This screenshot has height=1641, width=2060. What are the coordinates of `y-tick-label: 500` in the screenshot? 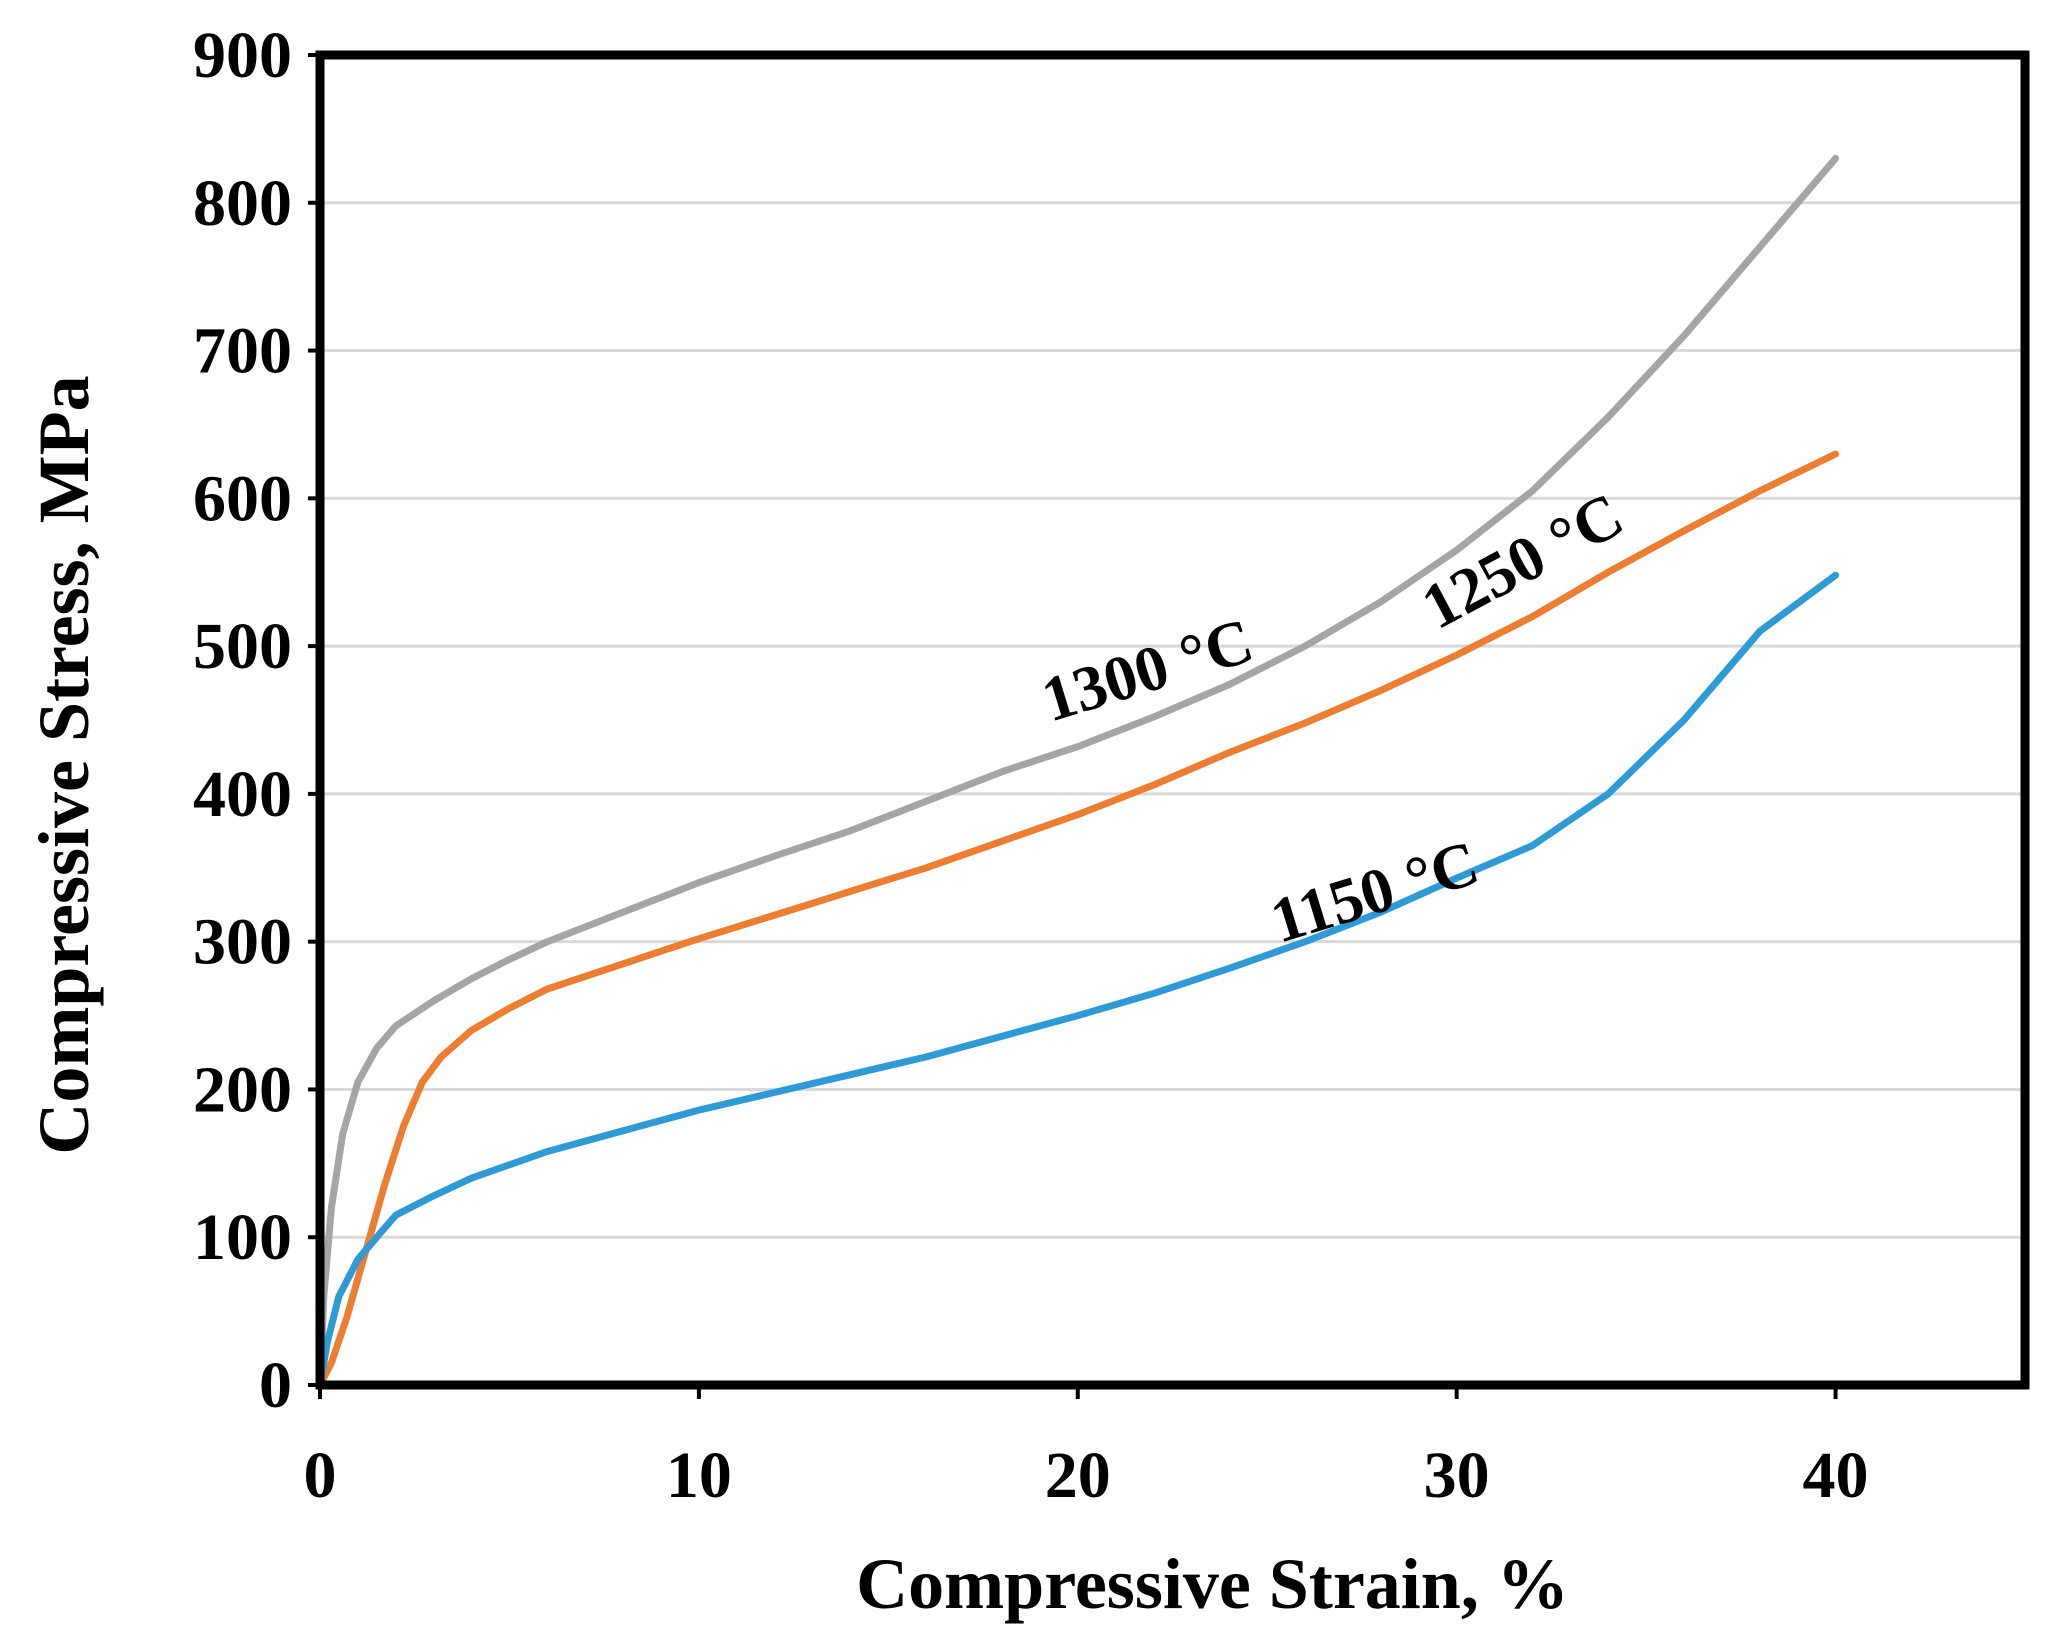 It's located at (242, 646).